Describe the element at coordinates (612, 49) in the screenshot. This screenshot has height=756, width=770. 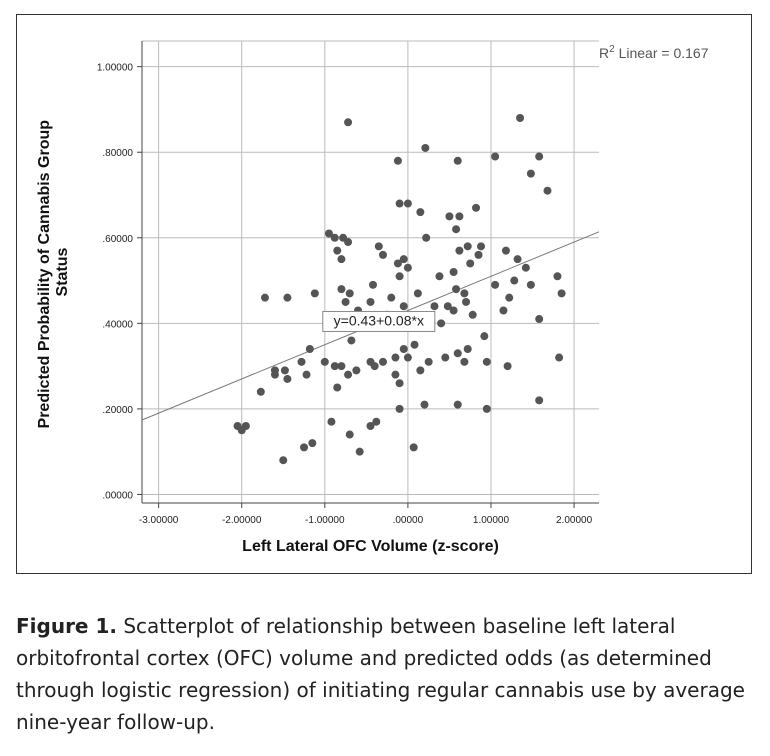
I see `r2-superscript: 2` at that location.